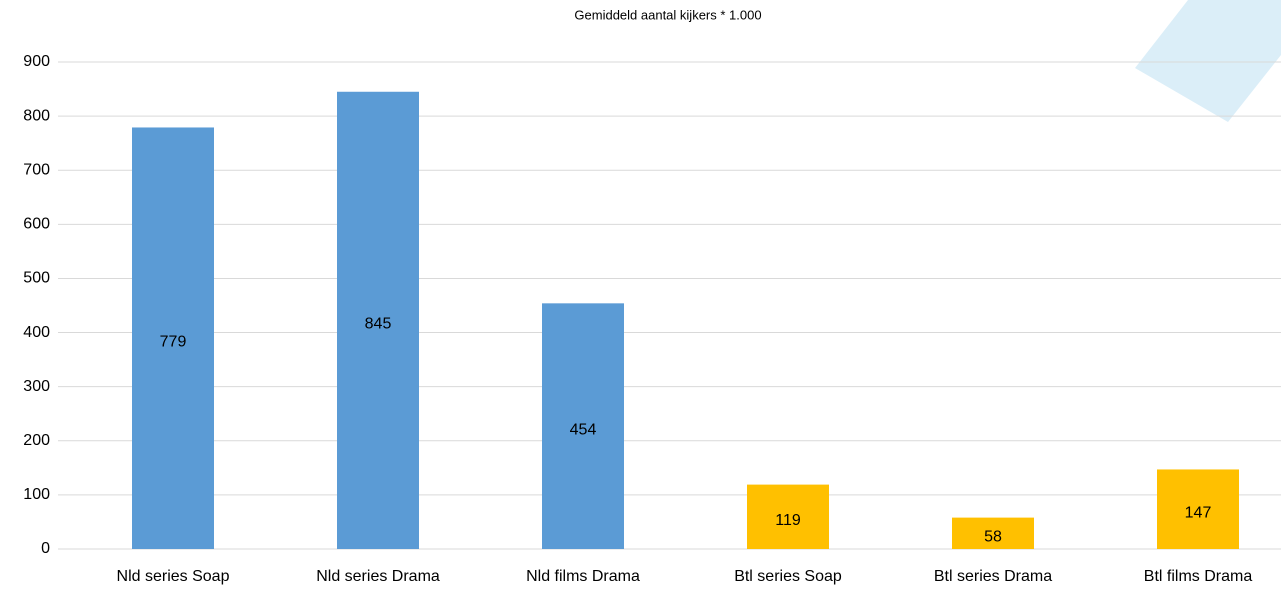 This screenshot has height=593, width=1281. Describe the element at coordinates (36, 169) in the screenshot. I see `y-tick-label: 700` at that location.